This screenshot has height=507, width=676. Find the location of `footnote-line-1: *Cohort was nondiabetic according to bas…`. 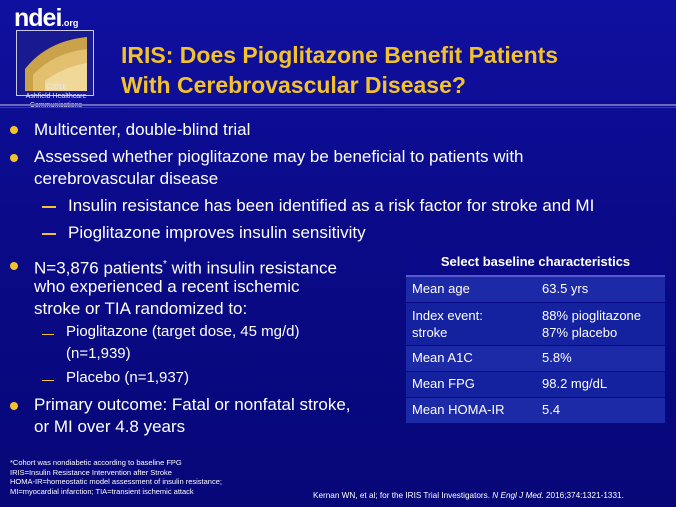

footnote-line-1: *Cohort was nondiabetic according to bas… is located at coordinates (96, 462).